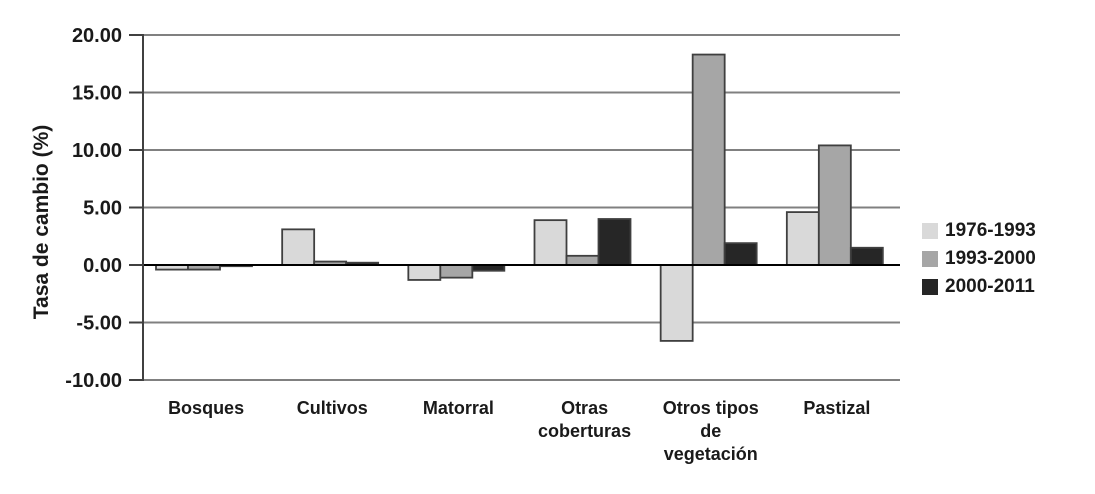  Describe the element at coordinates (990, 258) in the screenshot. I see `legend-label-1993-2000: 1993-2000` at that location.